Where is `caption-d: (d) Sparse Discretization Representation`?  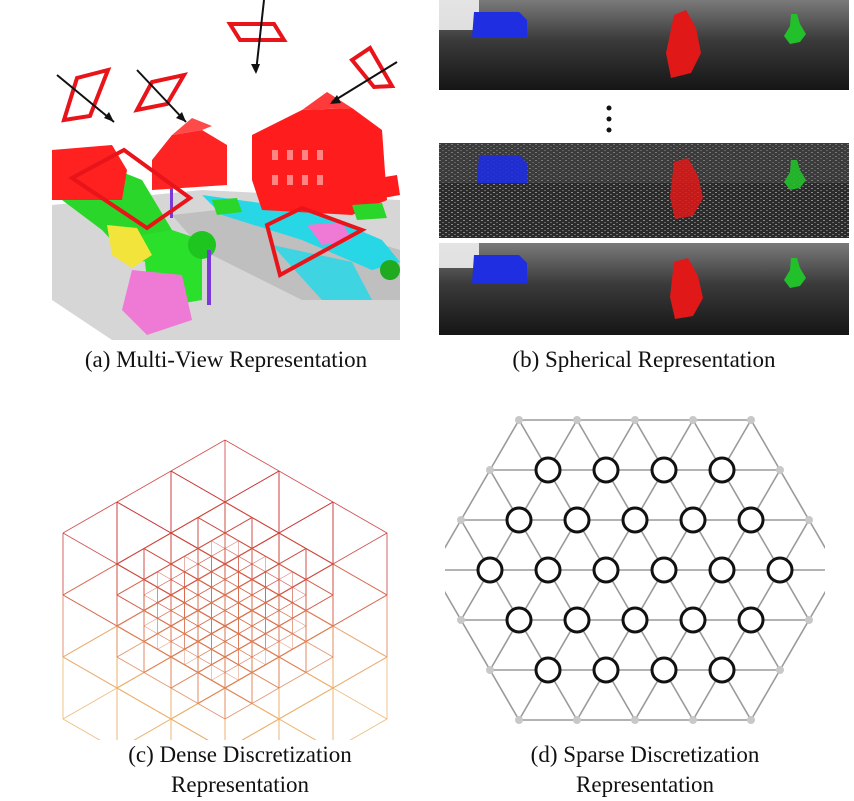
caption-d: (d) Sparse Discretization Representation is located at coordinates (645, 770).